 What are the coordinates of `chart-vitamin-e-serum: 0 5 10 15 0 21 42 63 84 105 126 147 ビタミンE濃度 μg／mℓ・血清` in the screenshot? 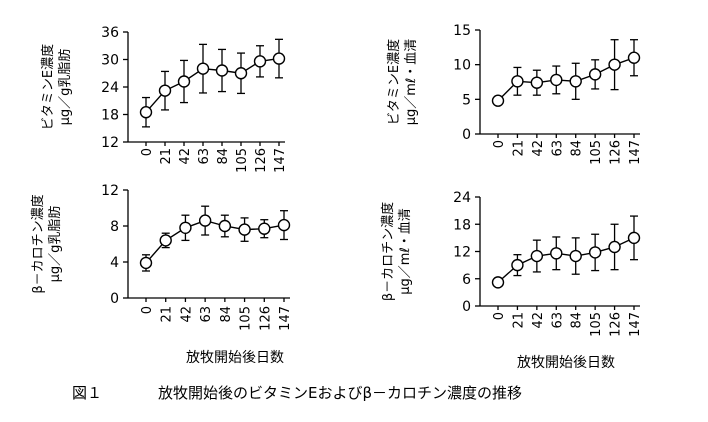 It's located at (514, 94).